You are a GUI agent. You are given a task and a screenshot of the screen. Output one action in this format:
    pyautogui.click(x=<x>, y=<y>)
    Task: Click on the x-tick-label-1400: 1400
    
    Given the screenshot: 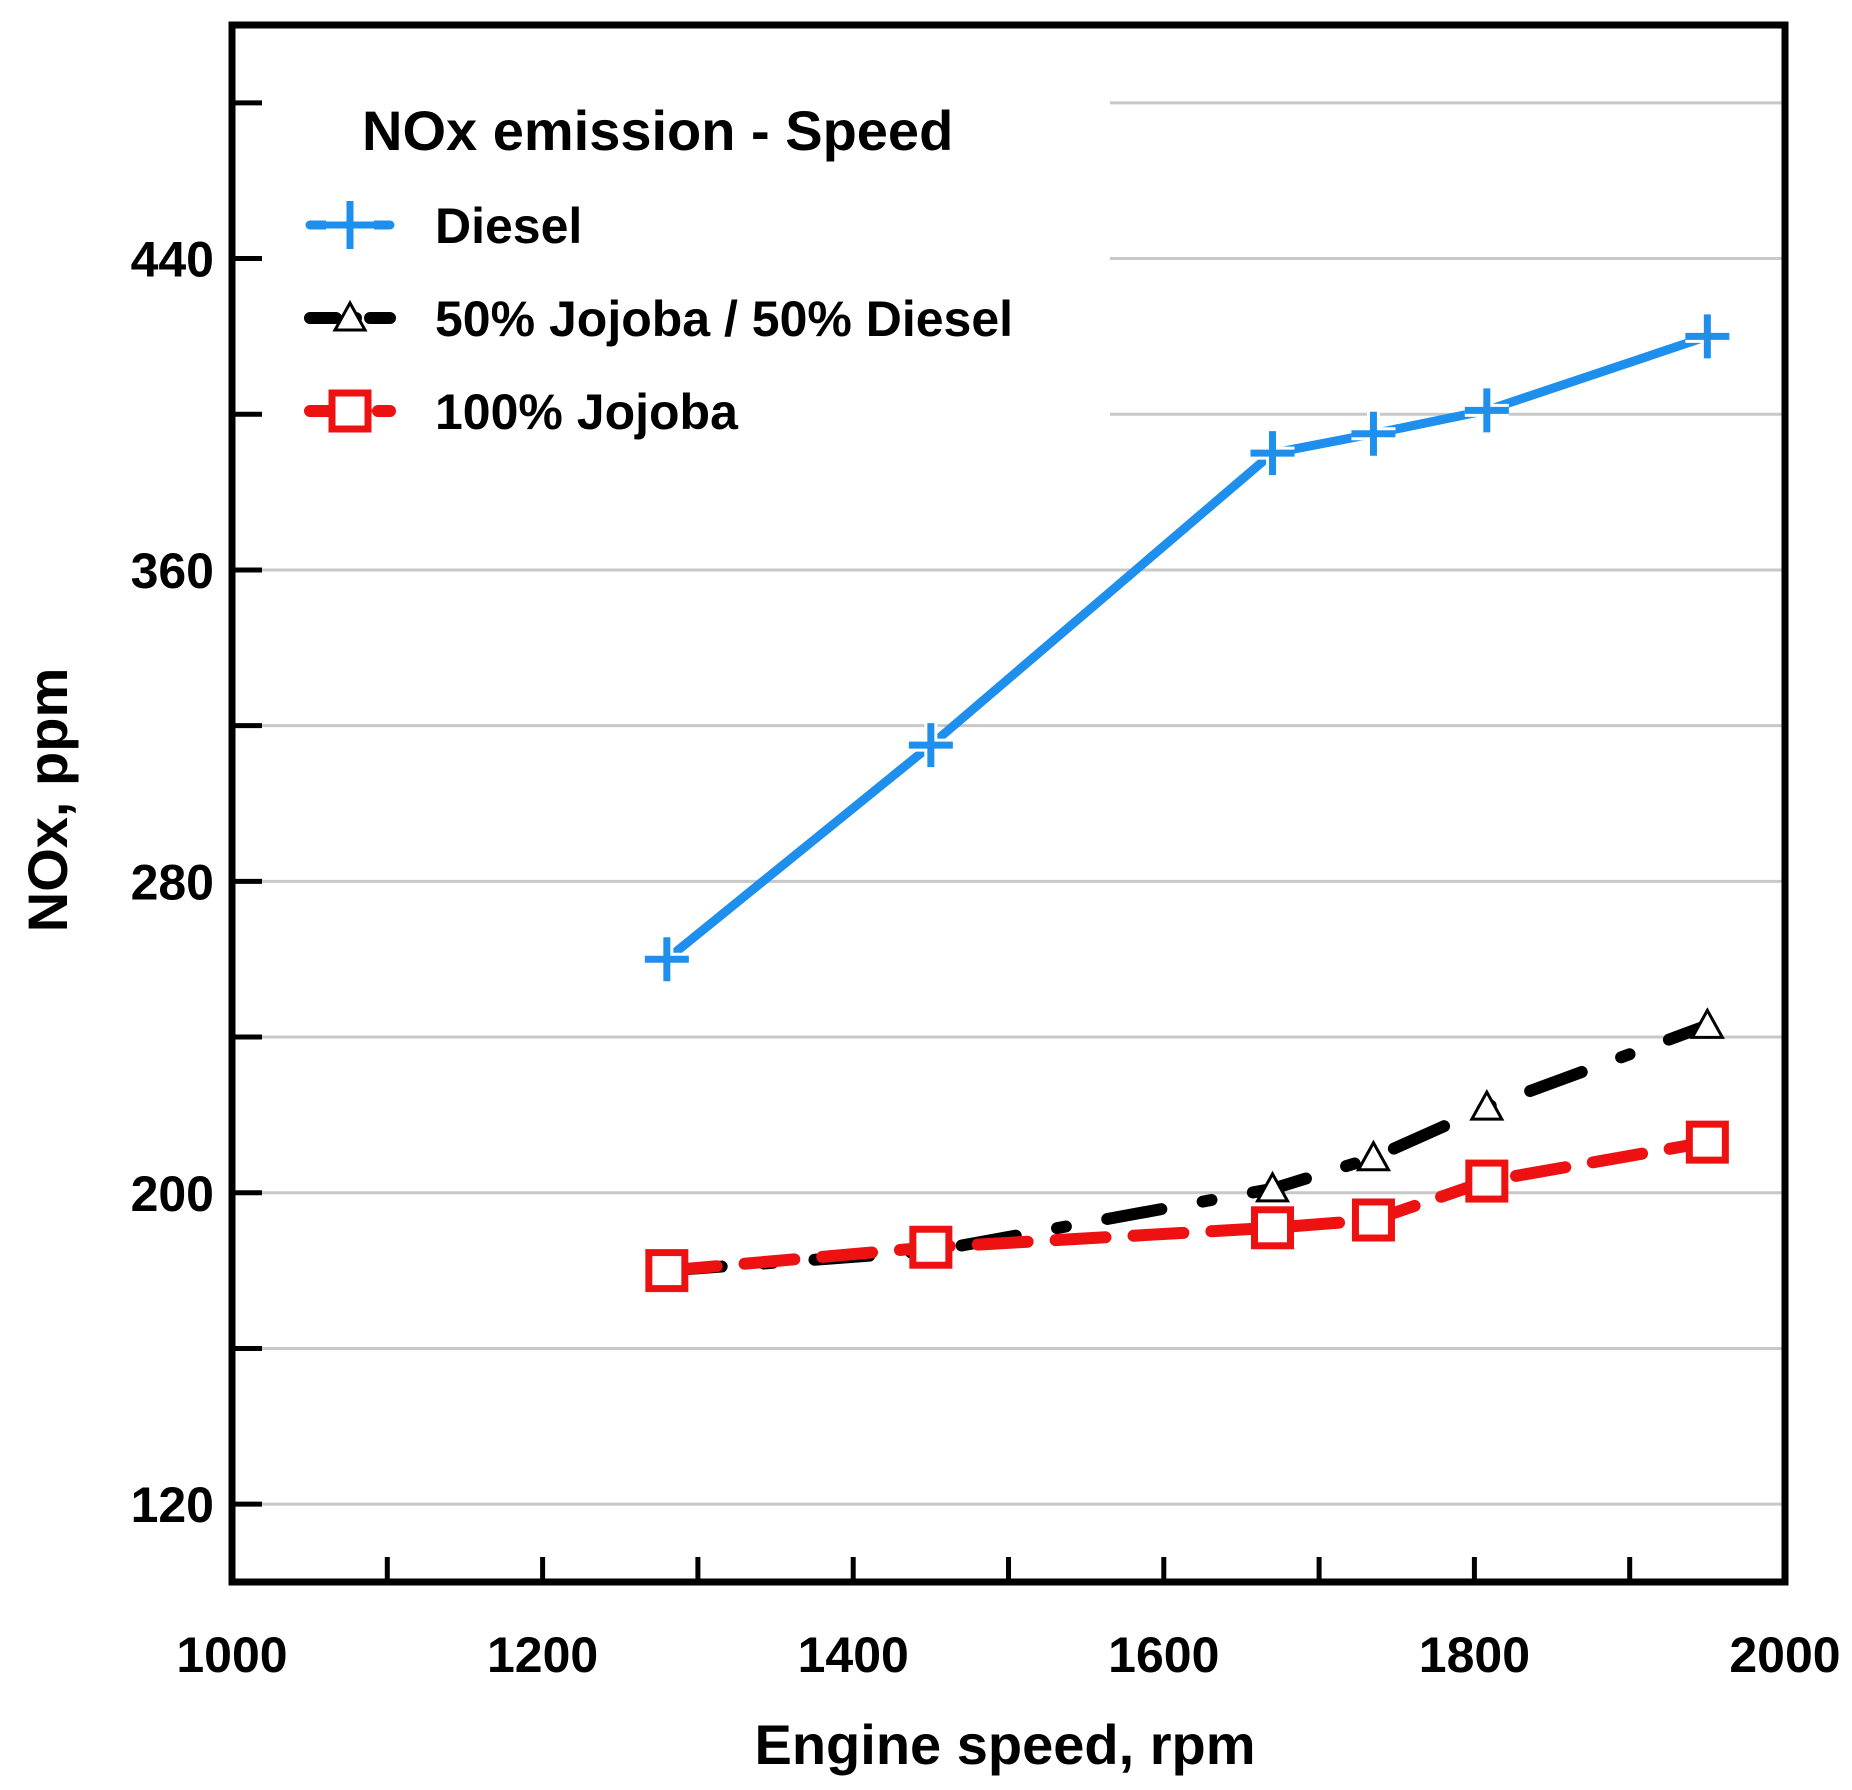 What is the action you would take?
    pyautogui.click(x=853, y=1655)
    